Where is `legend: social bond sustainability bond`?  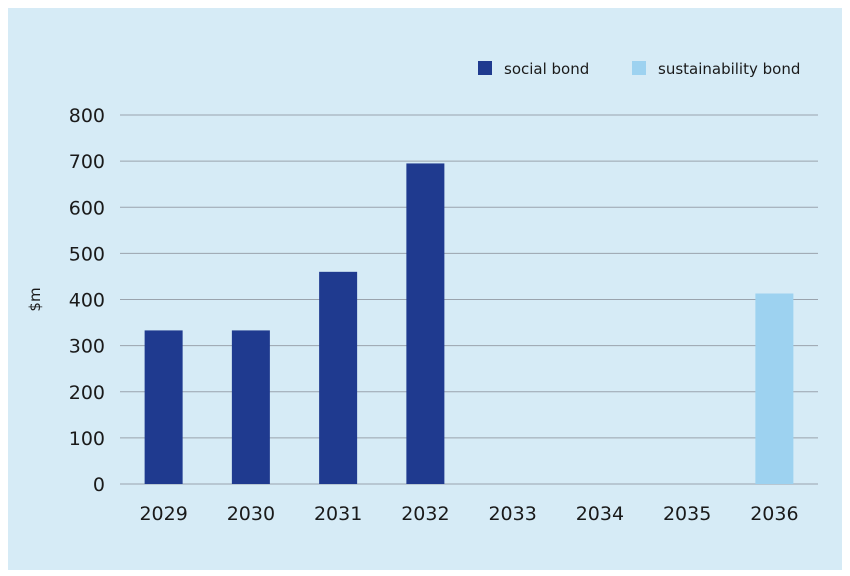
legend: social bond sustainability bond is located at coordinates (639, 69).